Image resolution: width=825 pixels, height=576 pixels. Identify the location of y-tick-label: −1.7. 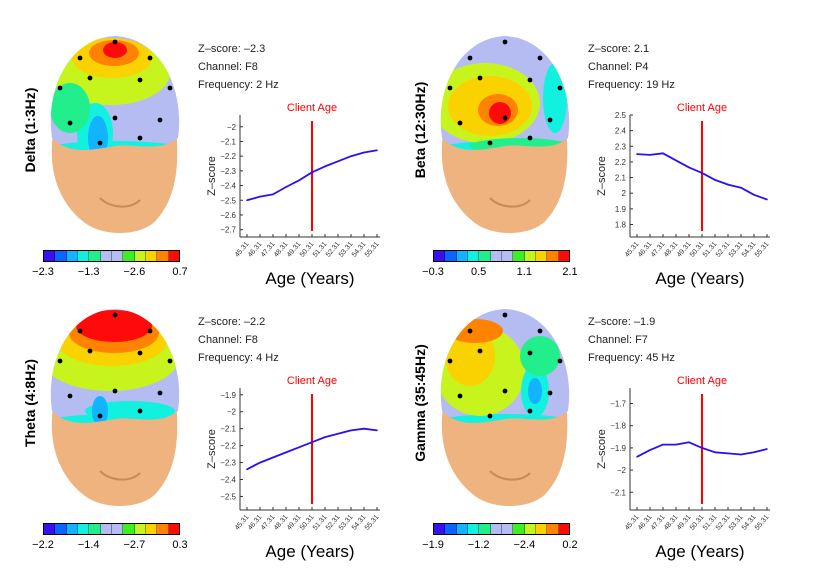
(618, 404).